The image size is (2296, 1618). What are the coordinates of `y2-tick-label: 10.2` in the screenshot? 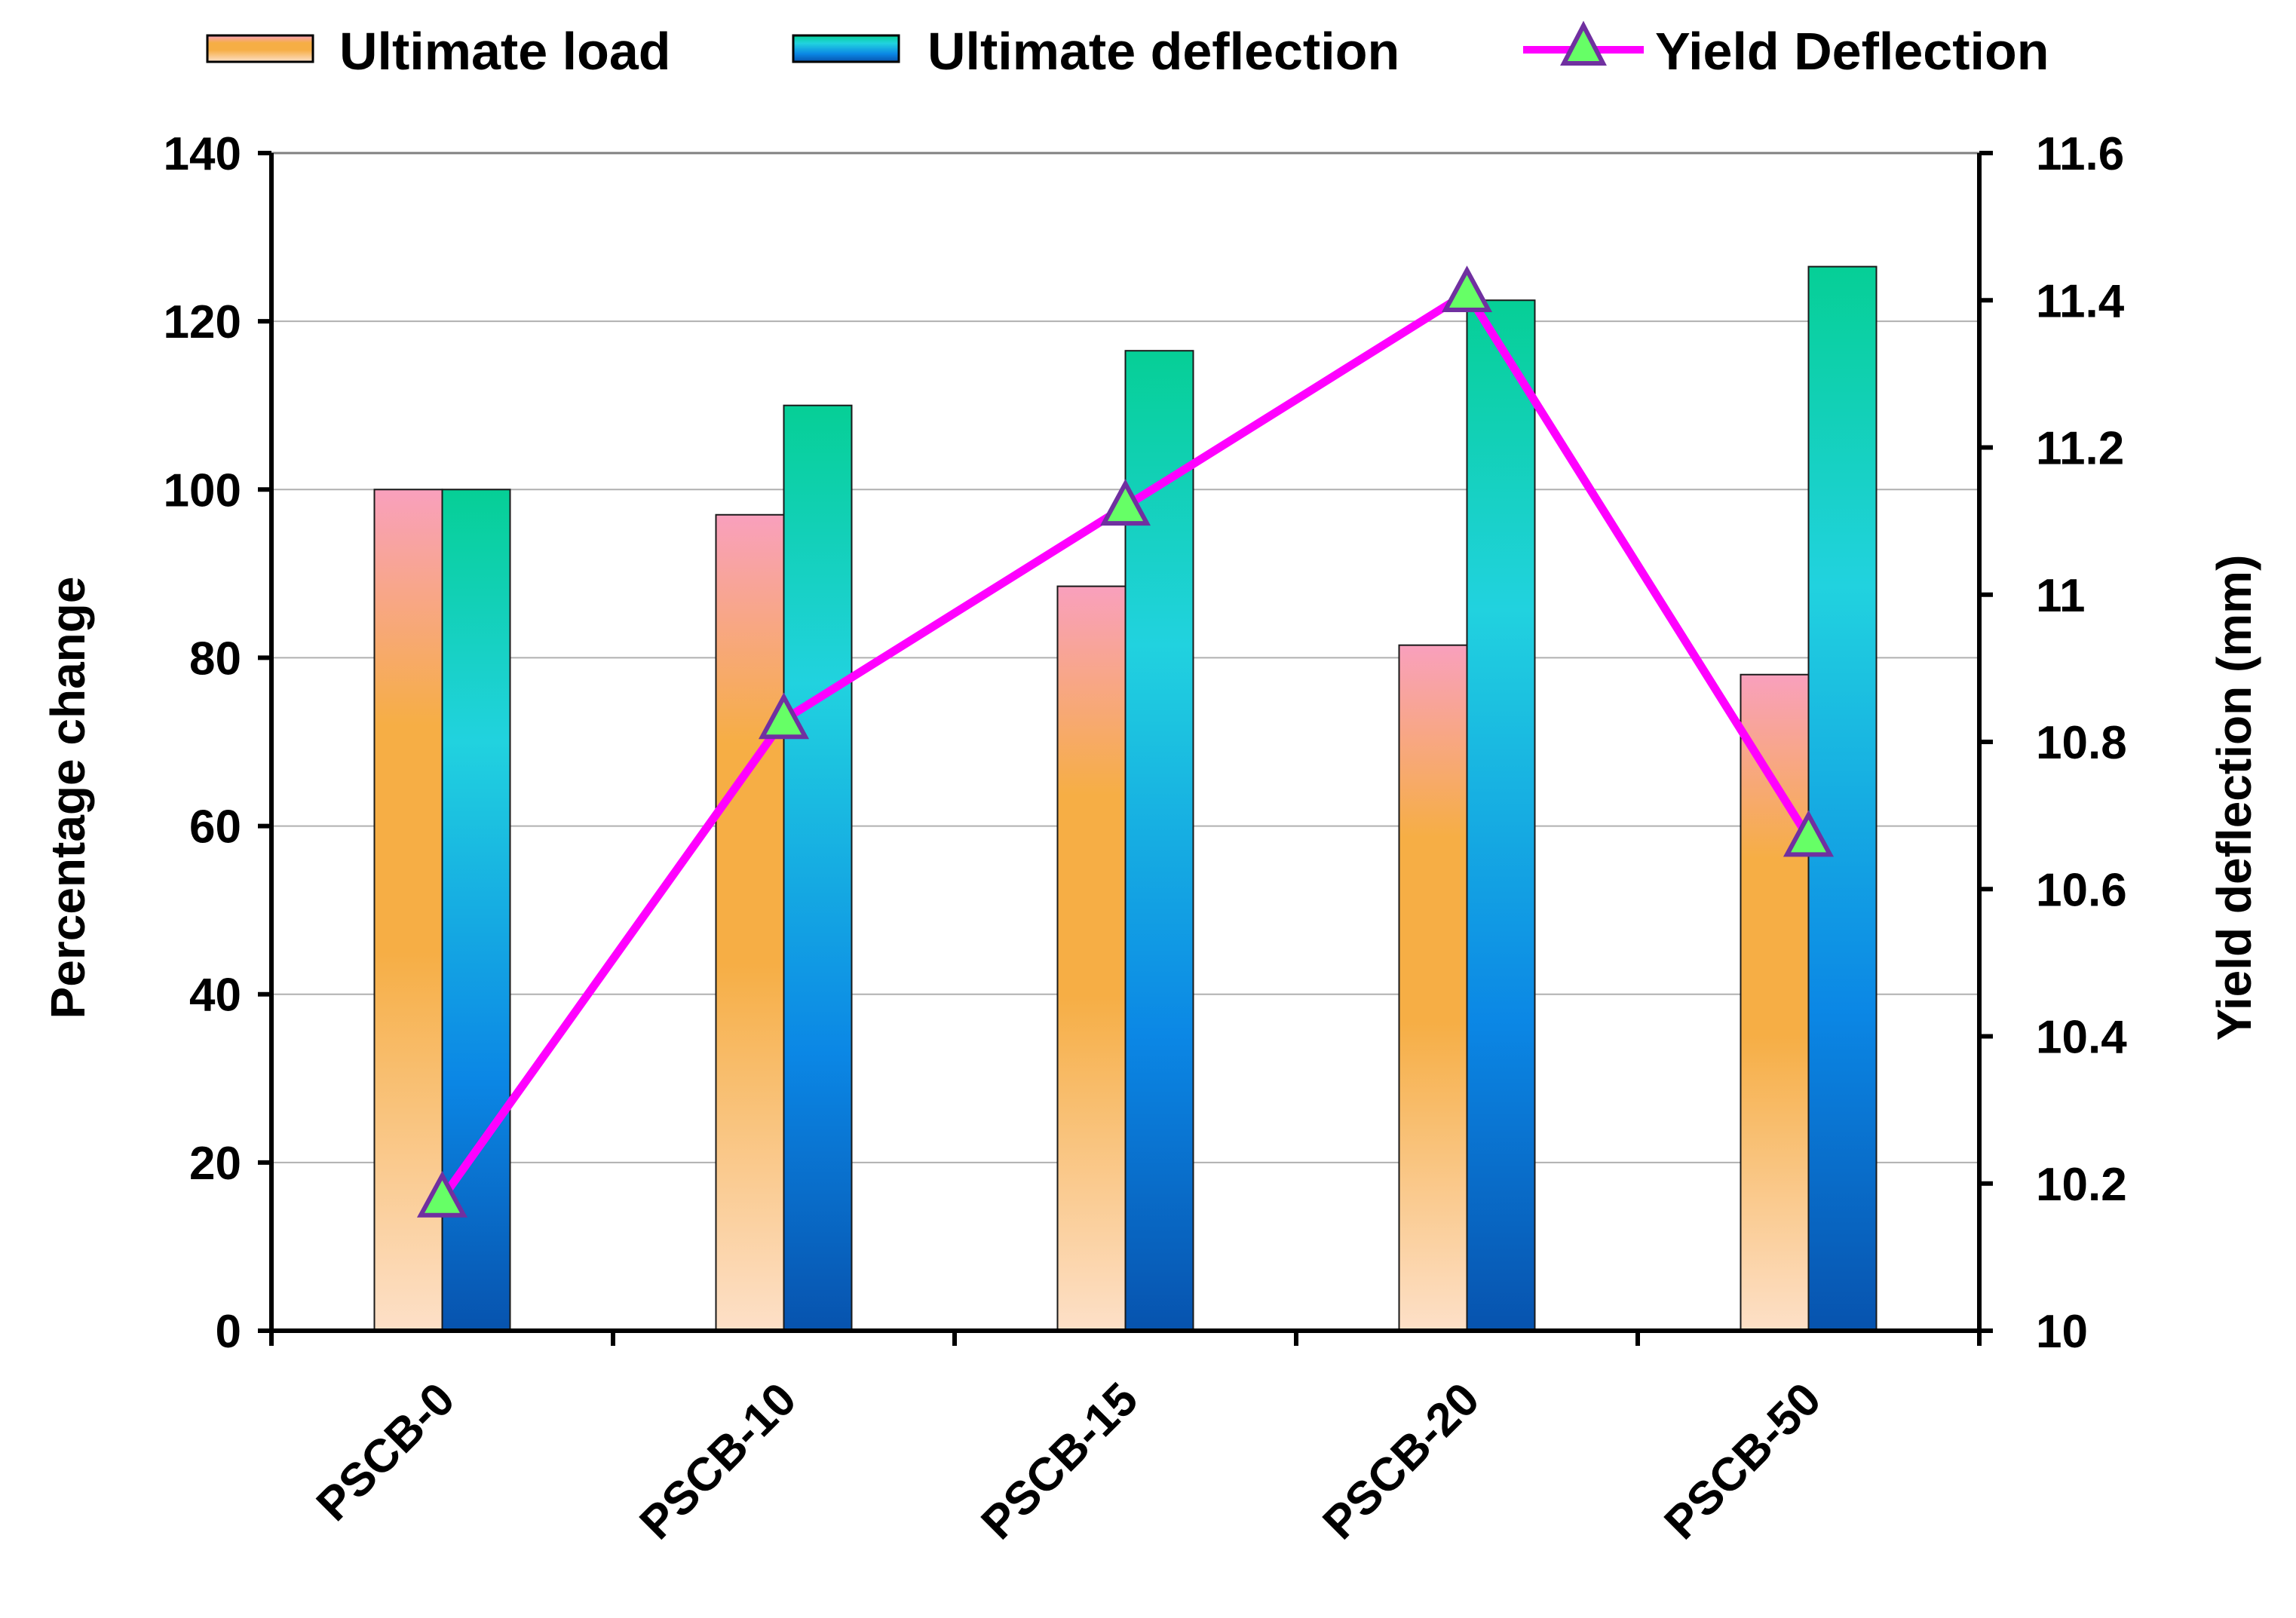 It's located at (2081, 1185).